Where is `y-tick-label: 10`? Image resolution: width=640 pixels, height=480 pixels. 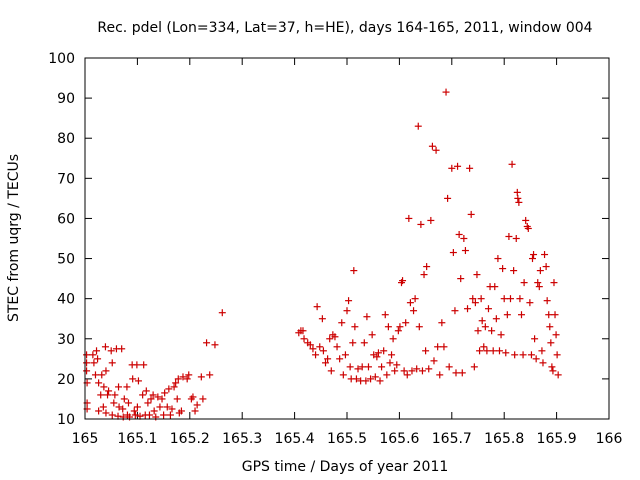
y-tick-label: 10 is located at coordinates (66, 420).